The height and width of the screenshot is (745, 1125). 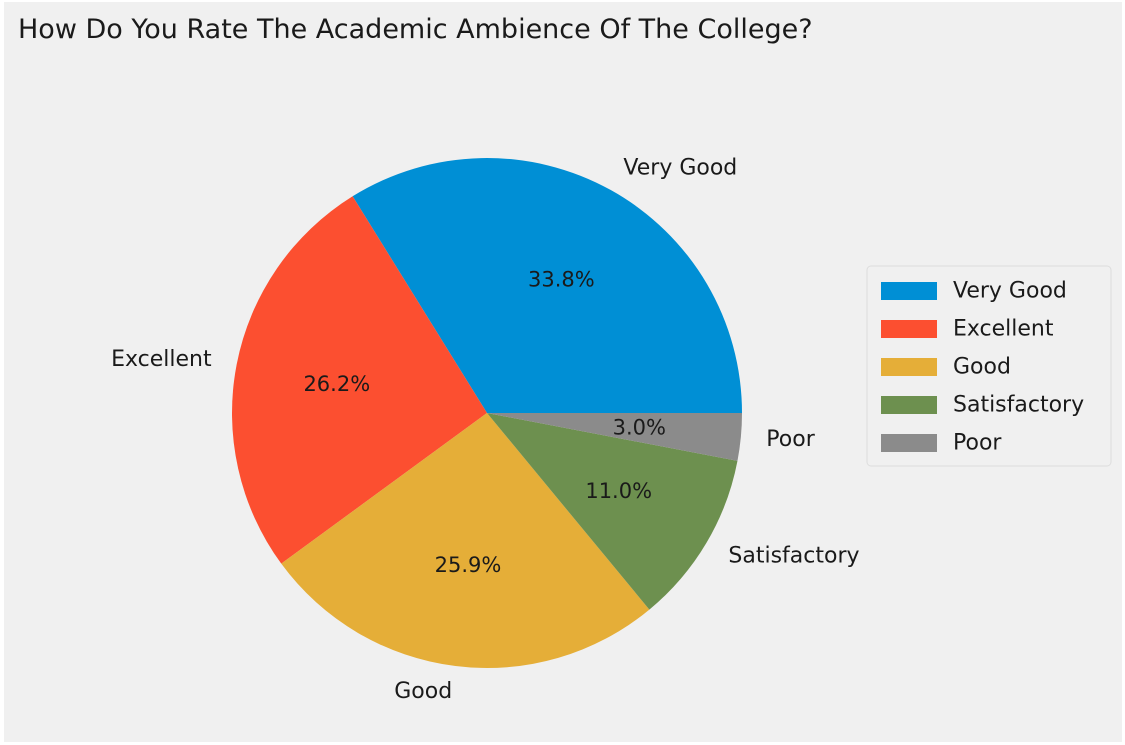 What do you see at coordinates (1010, 291) in the screenshot?
I see `legend-label-very-good: Very Good` at bounding box center [1010, 291].